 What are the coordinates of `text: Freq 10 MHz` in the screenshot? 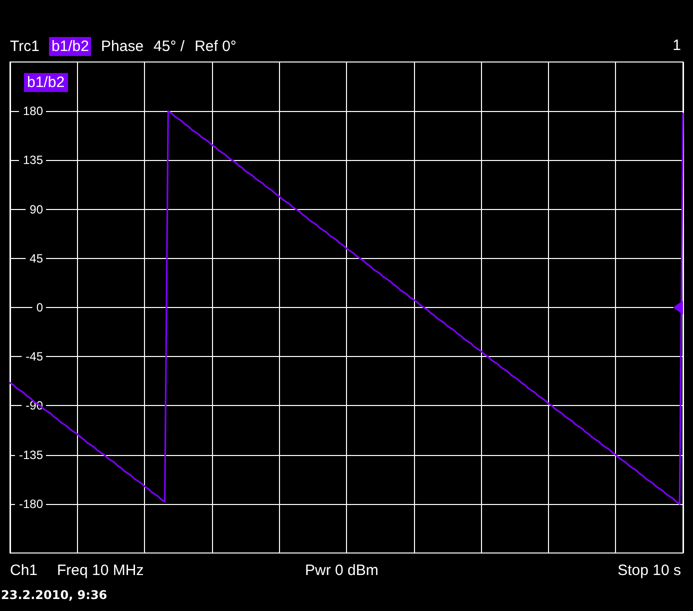 It's located at (100, 571).